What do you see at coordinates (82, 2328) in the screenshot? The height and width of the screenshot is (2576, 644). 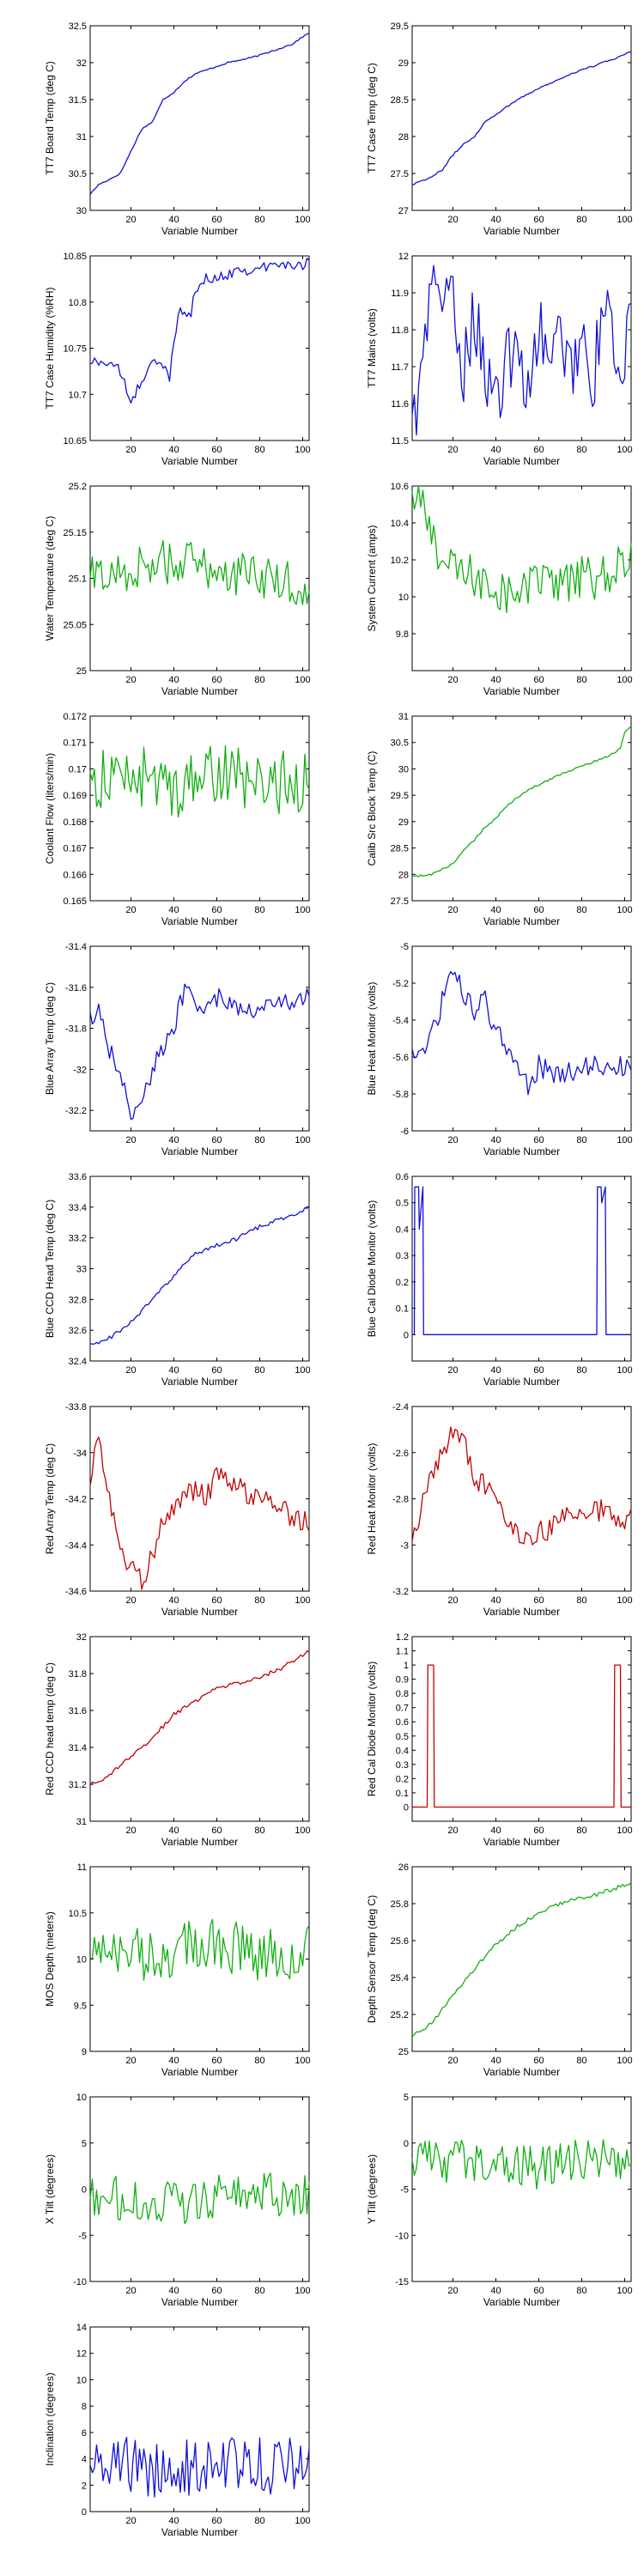 I see `y-tick-label: 14` at bounding box center [82, 2328].